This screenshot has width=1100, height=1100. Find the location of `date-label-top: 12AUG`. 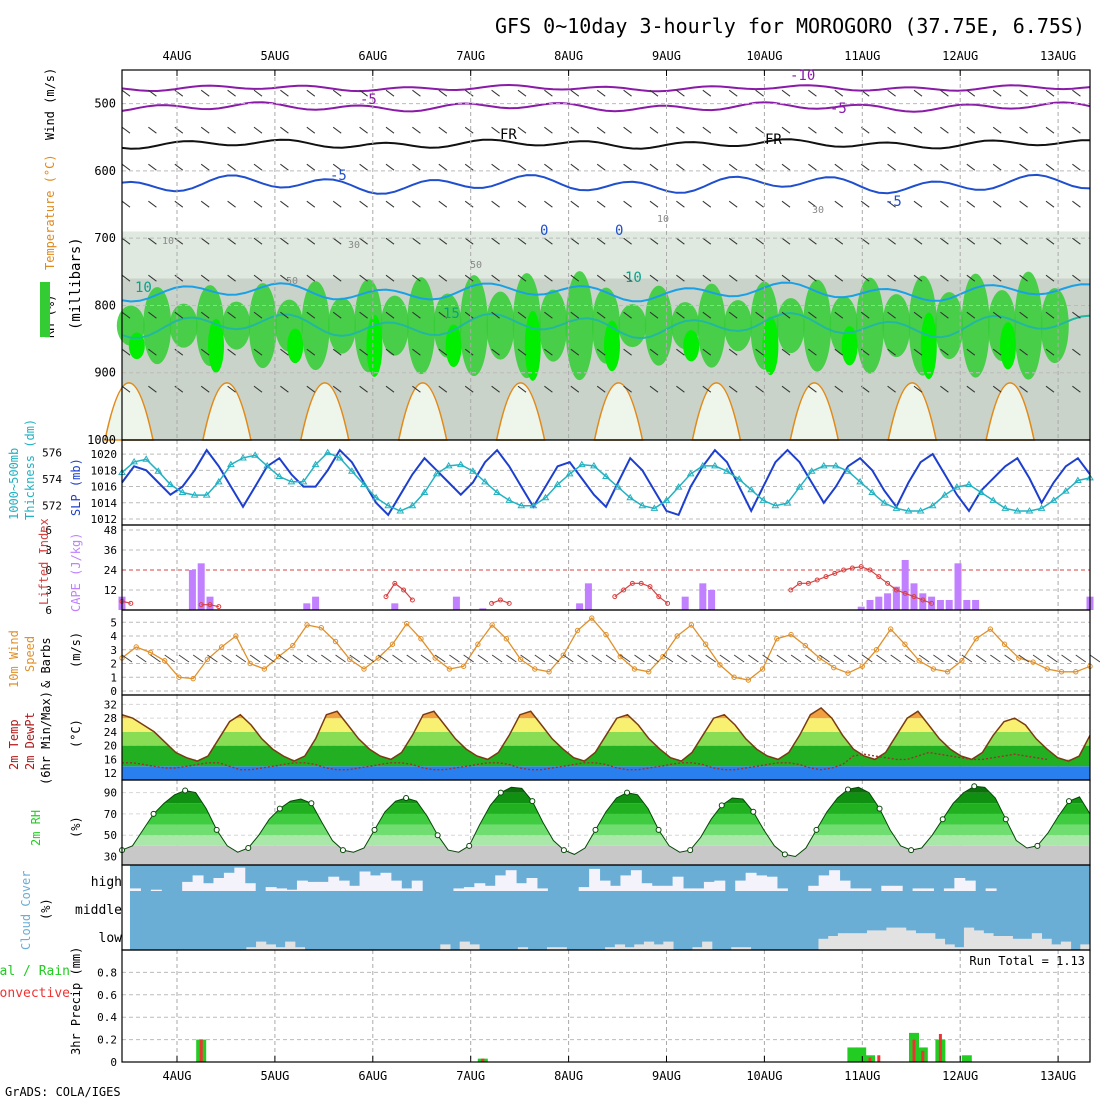

date-label-top: 12AUG is located at coordinates (960, 56).